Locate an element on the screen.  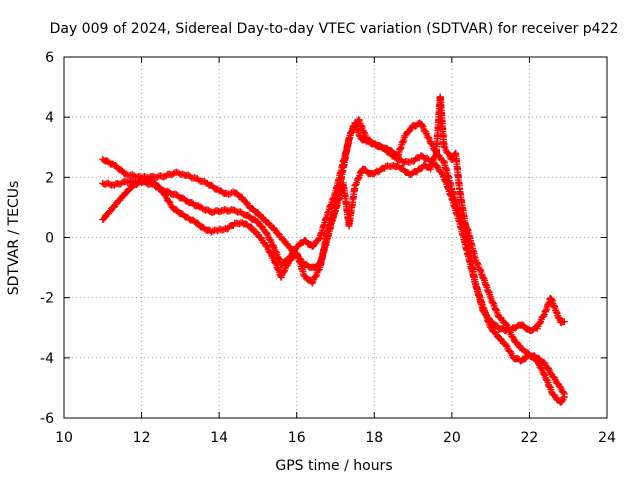
y-tick-label: -2 is located at coordinates (47, 299).